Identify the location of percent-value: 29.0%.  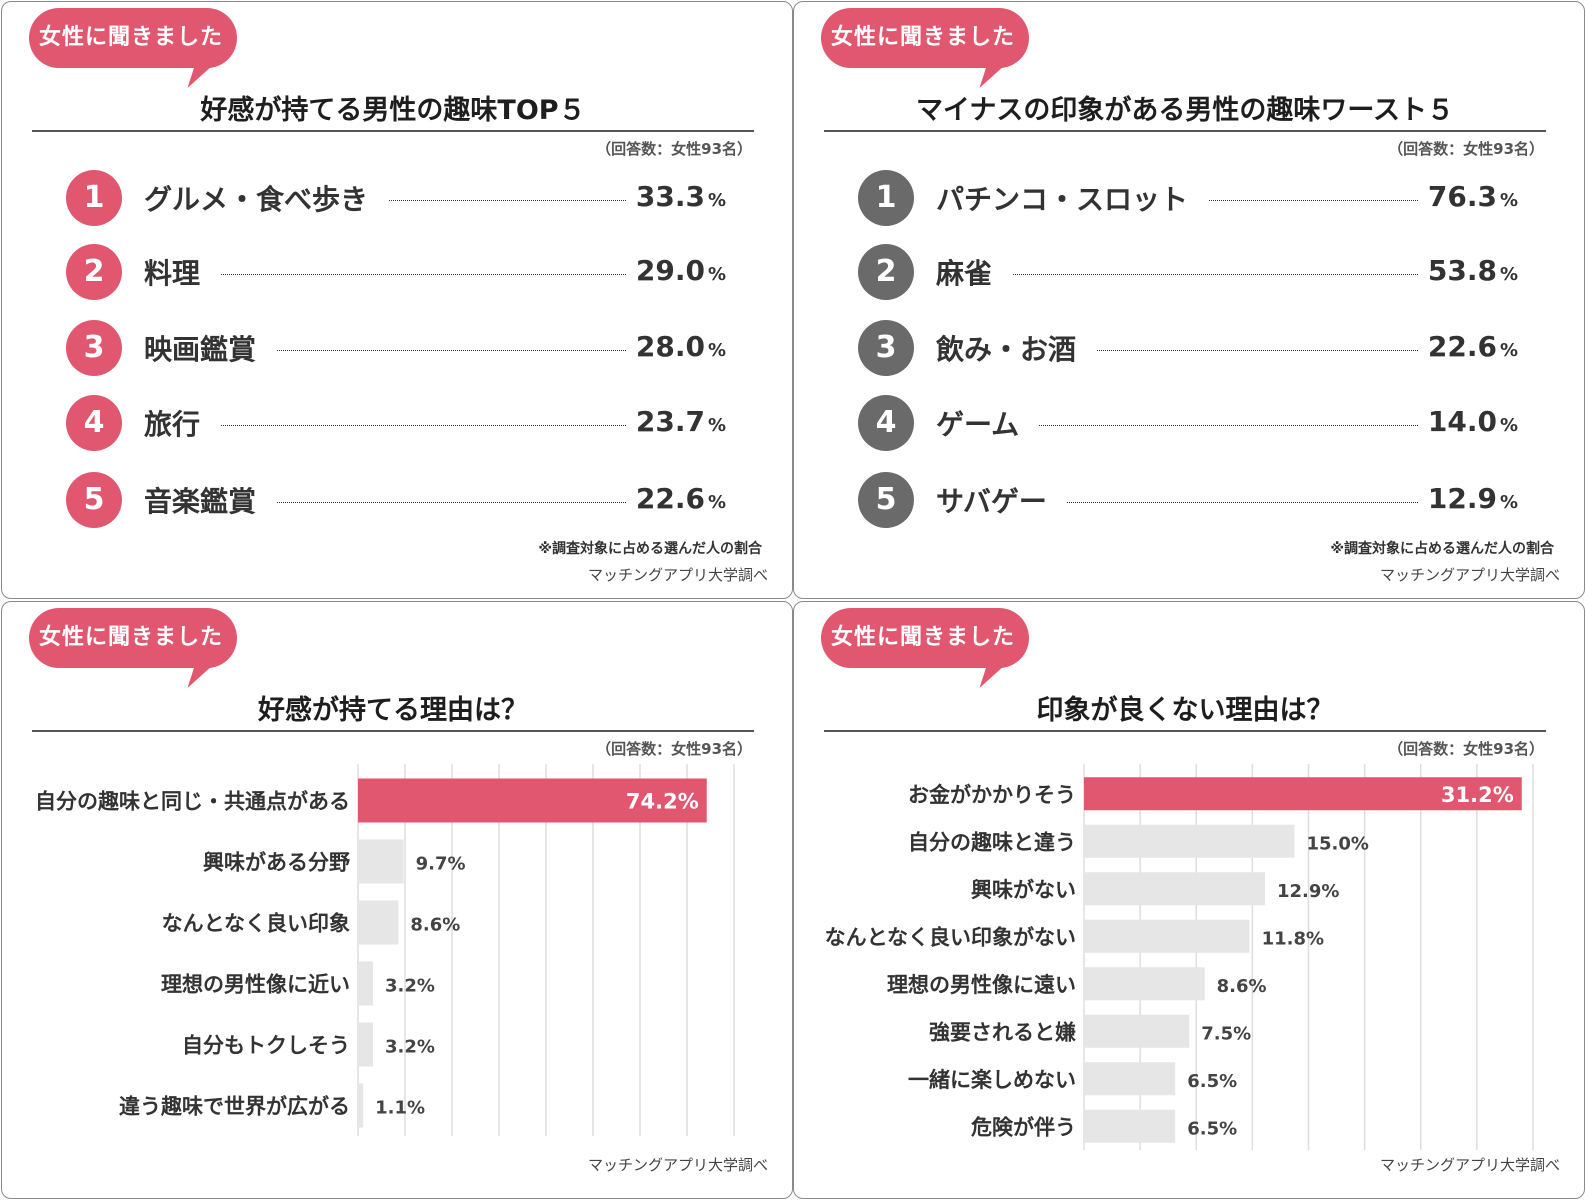
(681, 270).